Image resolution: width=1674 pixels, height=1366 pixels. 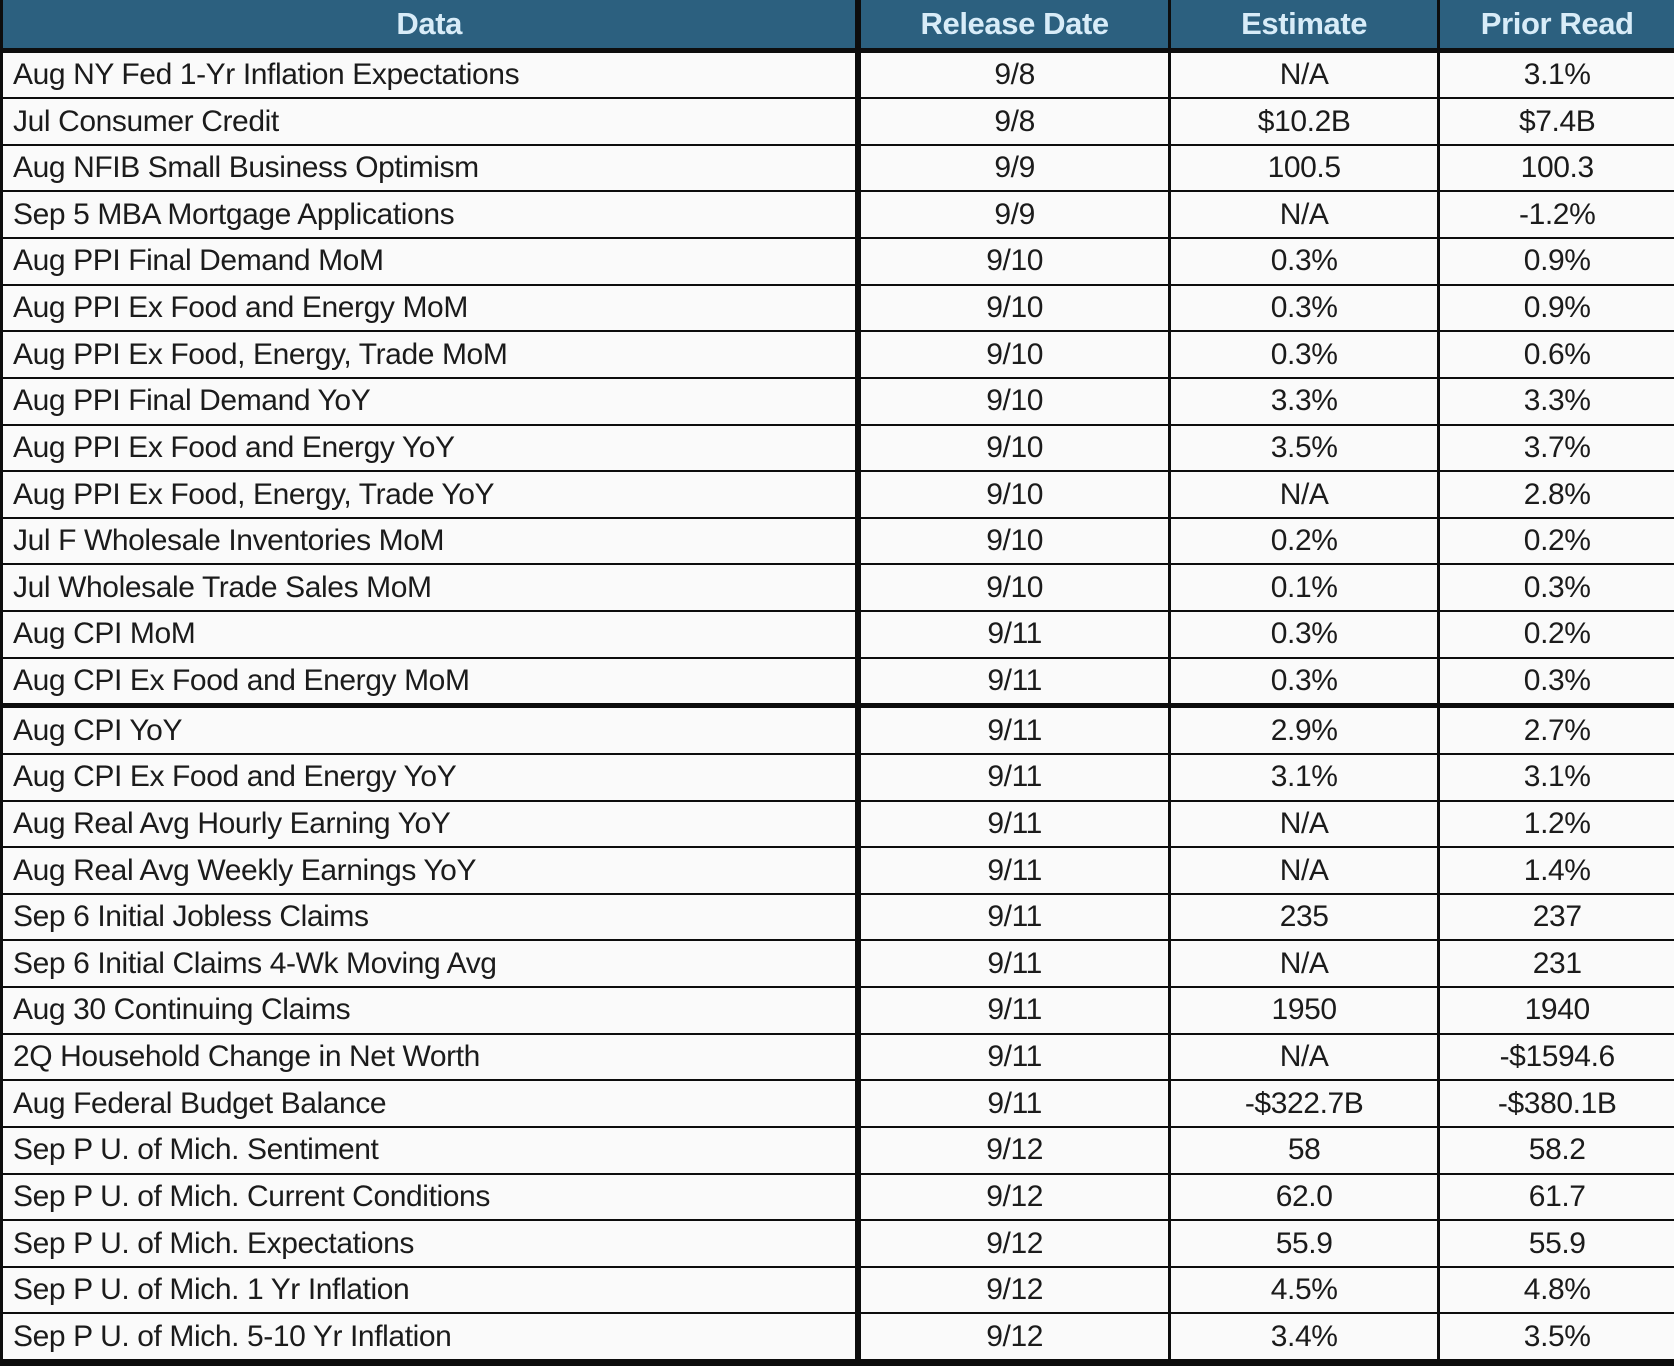 What do you see at coordinates (432, 730) in the screenshot?
I see `cell-data-name: Aug CPI YoY` at bounding box center [432, 730].